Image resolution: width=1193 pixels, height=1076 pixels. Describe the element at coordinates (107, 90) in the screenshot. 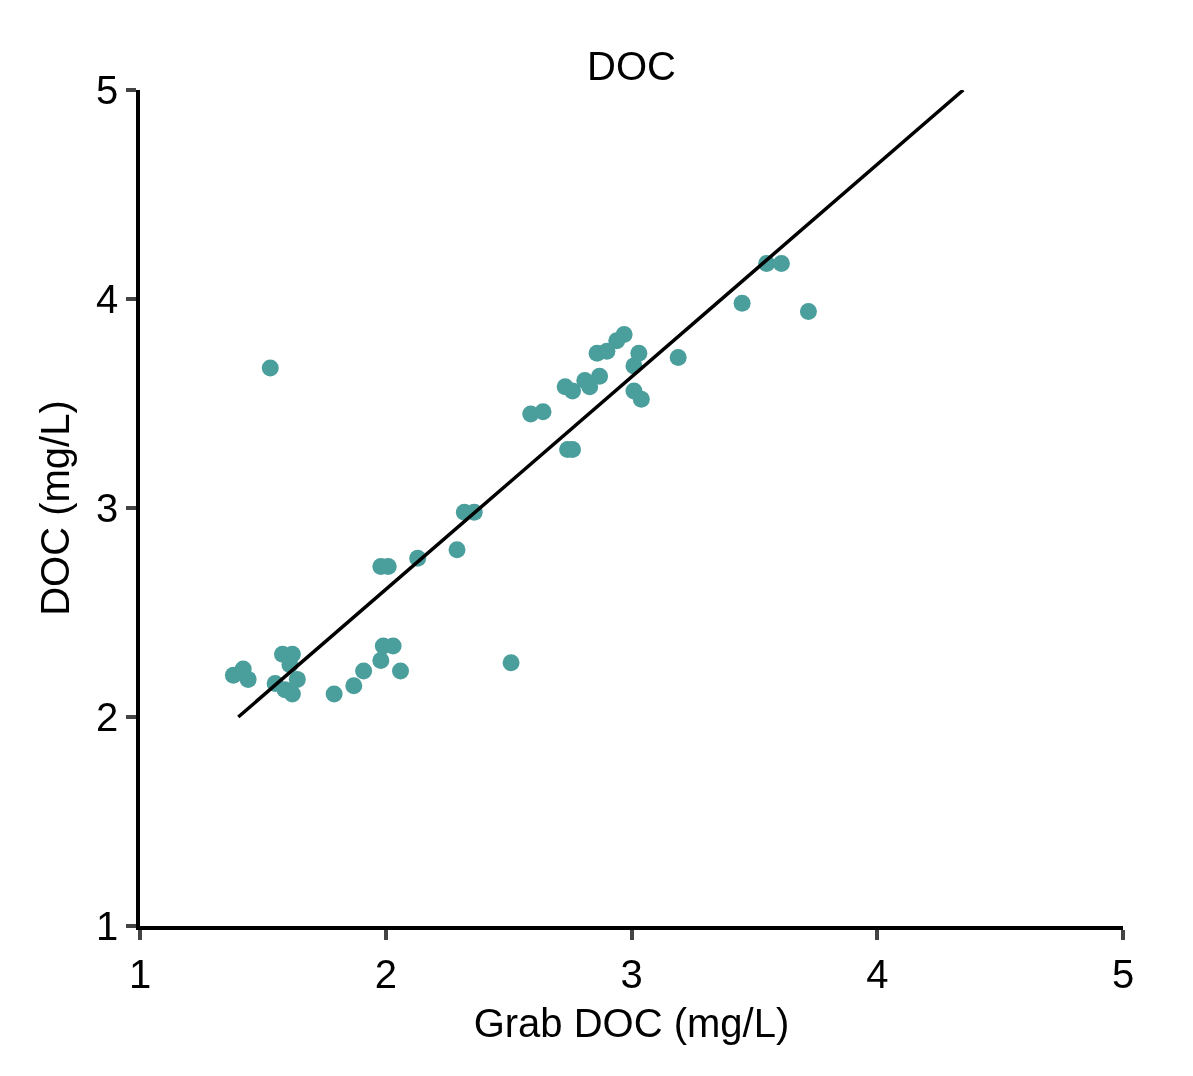

I see `y-tick-label: 5` at that location.